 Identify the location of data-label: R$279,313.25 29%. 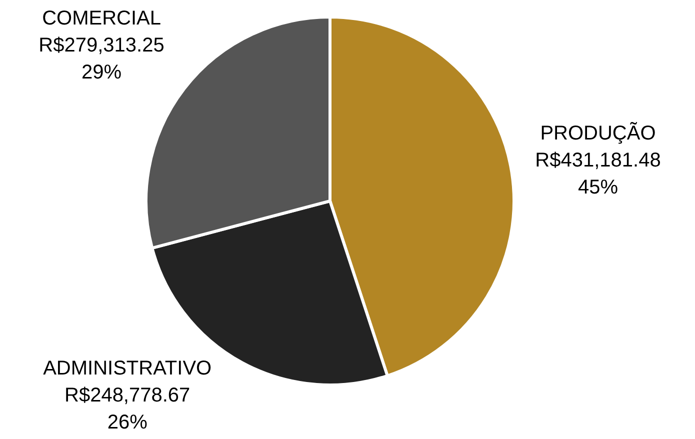
(101, 59).